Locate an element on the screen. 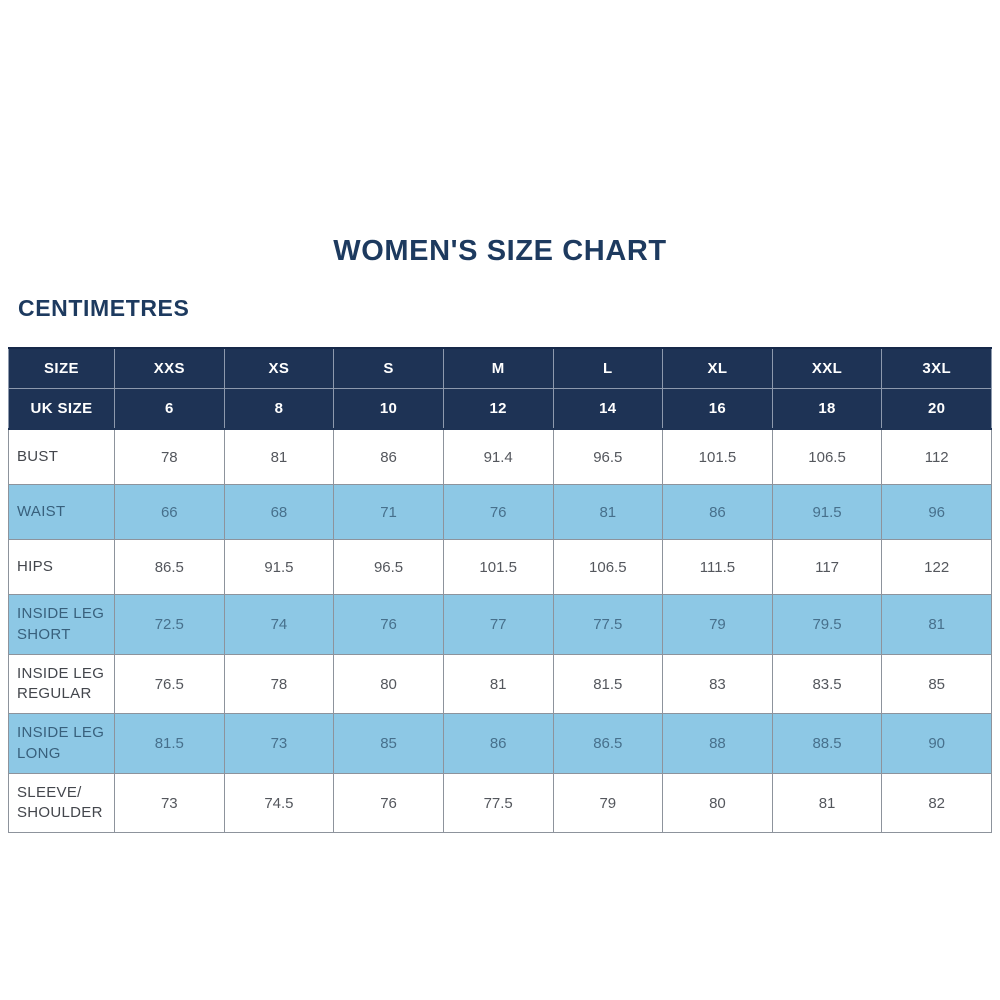 This screenshot has width=1000, height=1000. row-label: HIPS is located at coordinates (61, 567).